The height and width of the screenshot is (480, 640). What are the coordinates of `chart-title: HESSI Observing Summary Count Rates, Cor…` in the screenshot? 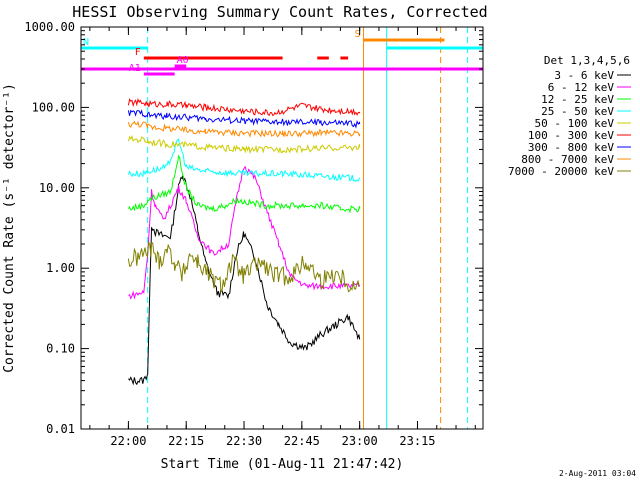 It's located at (279, 12).